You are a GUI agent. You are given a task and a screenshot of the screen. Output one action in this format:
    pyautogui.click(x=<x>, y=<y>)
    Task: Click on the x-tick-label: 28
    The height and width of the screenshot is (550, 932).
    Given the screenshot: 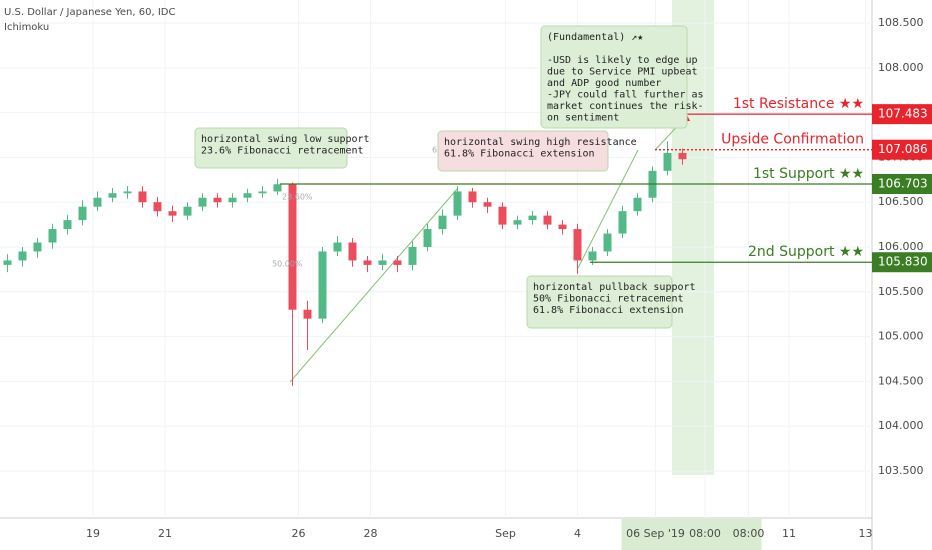 What is the action you would take?
    pyautogui.click(x=371, y=533)
    